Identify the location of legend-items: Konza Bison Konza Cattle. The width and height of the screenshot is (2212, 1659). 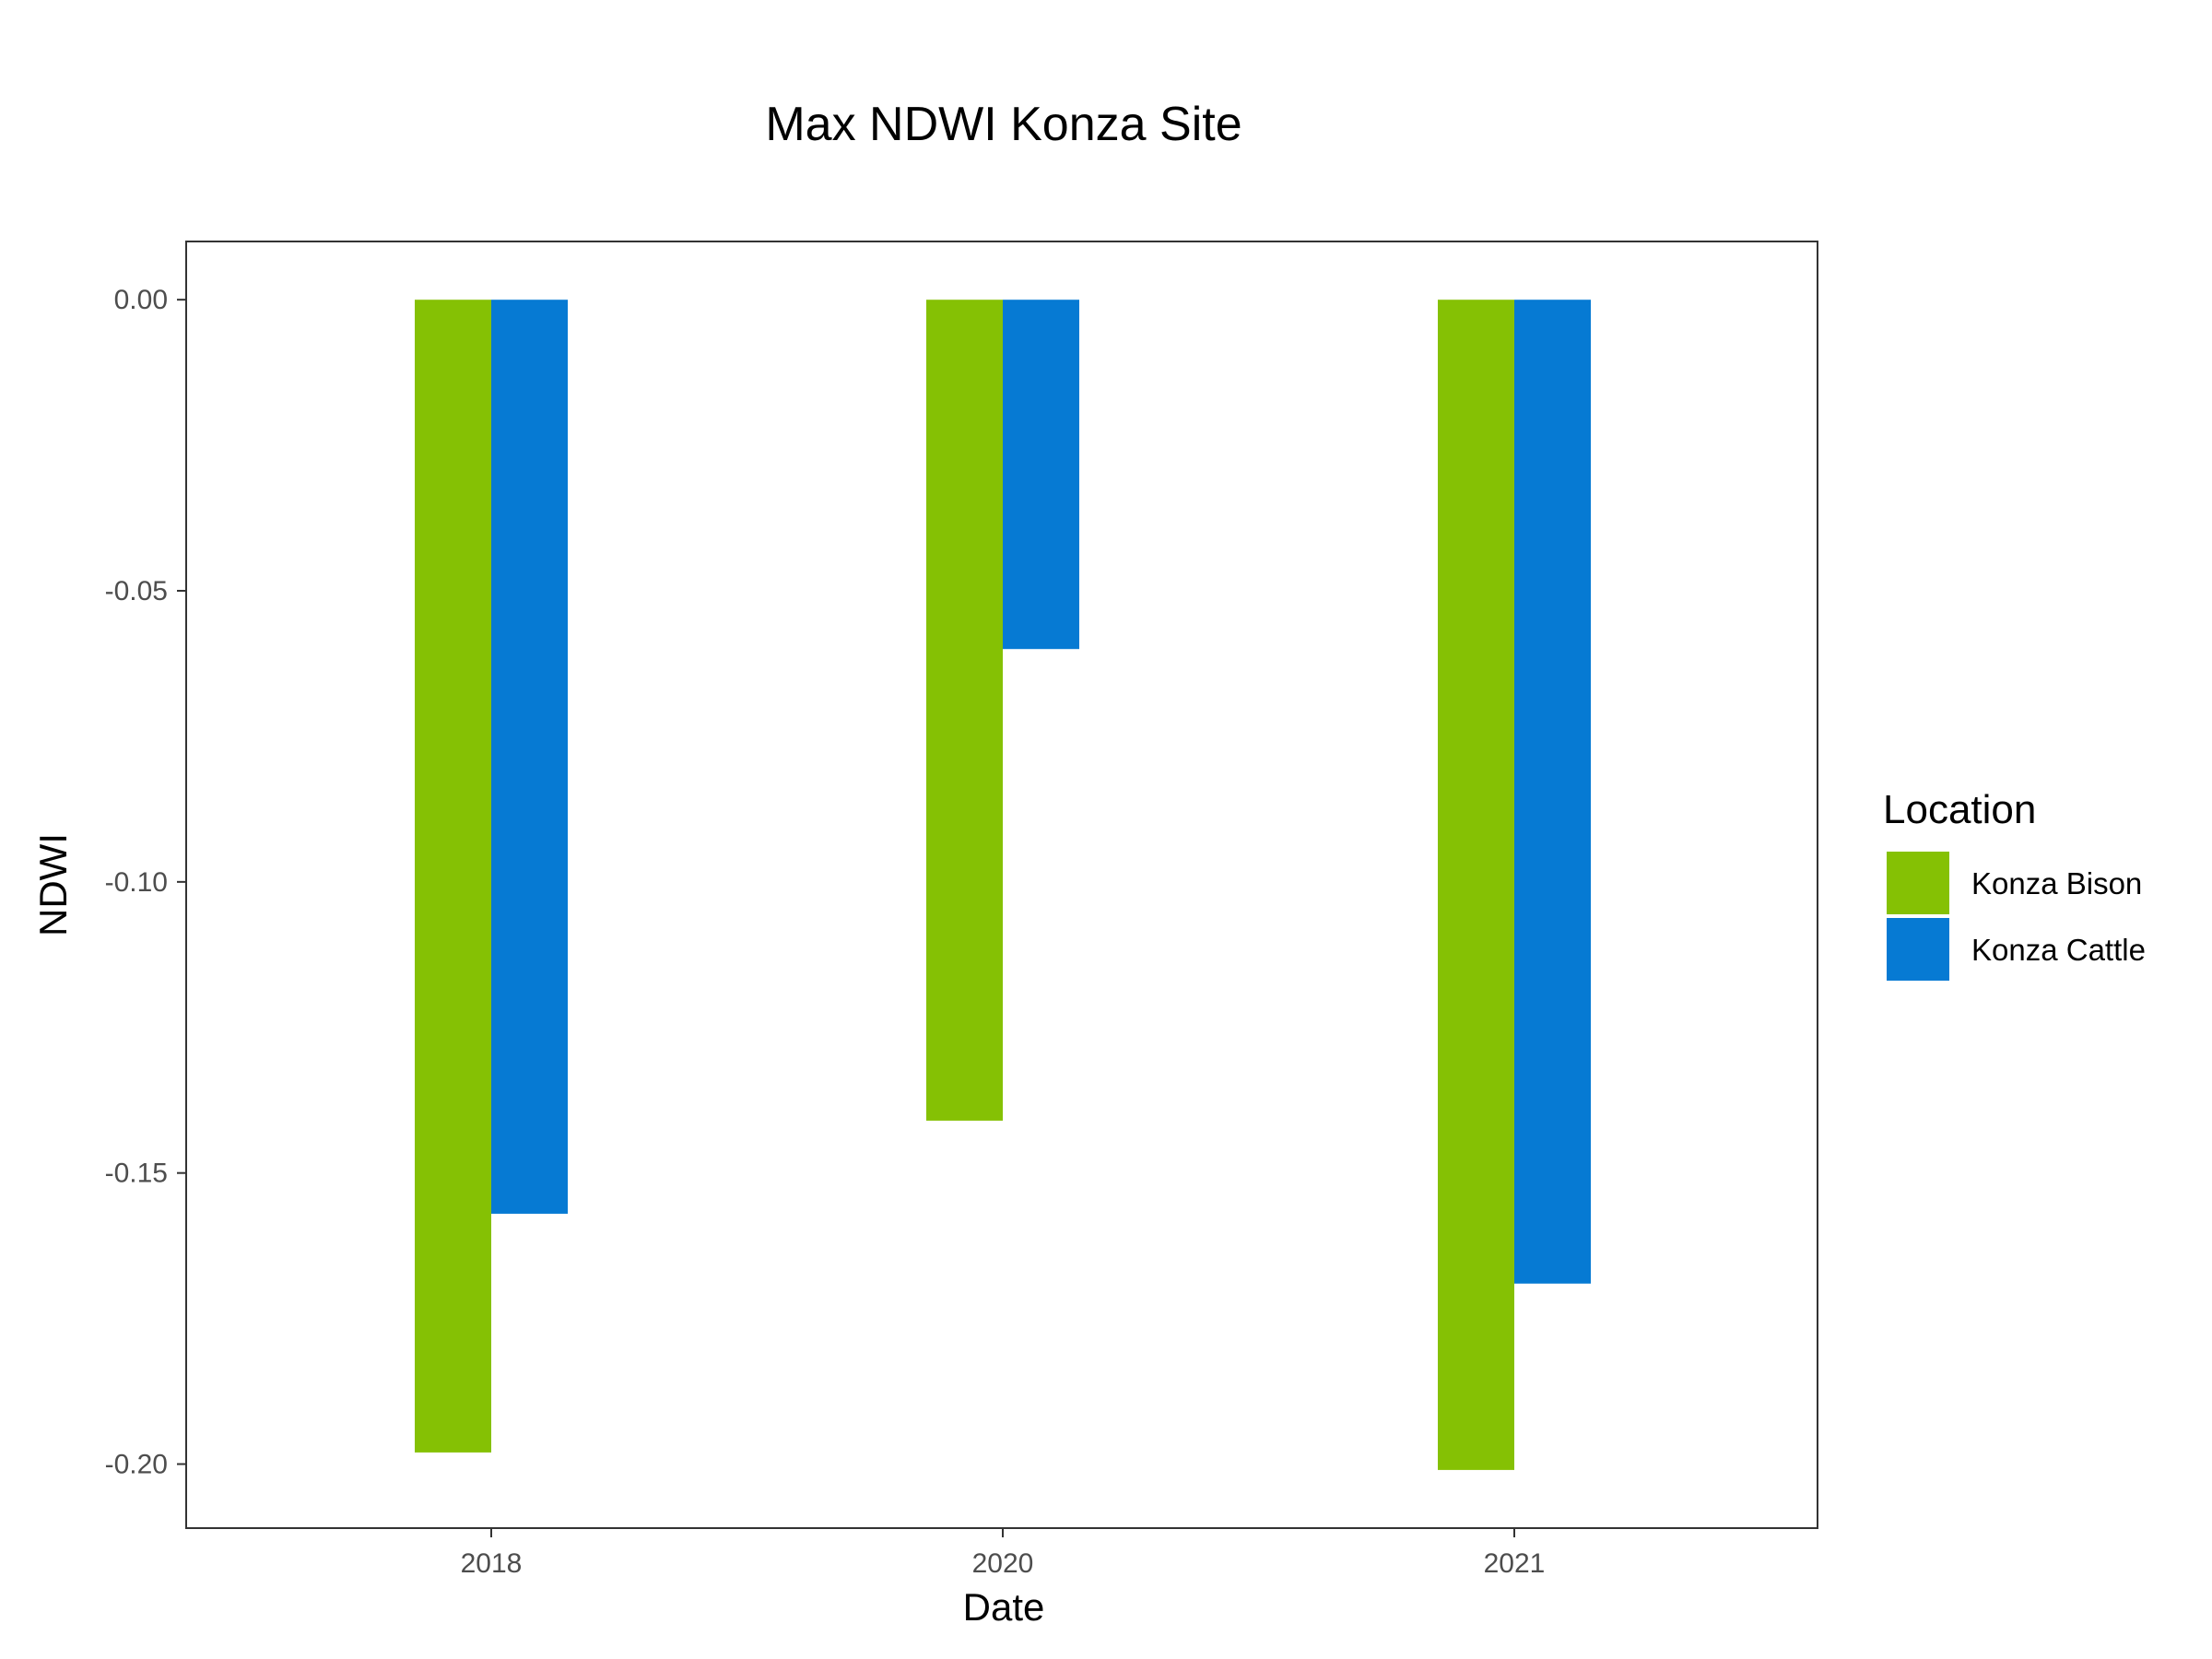
(2016, 916).